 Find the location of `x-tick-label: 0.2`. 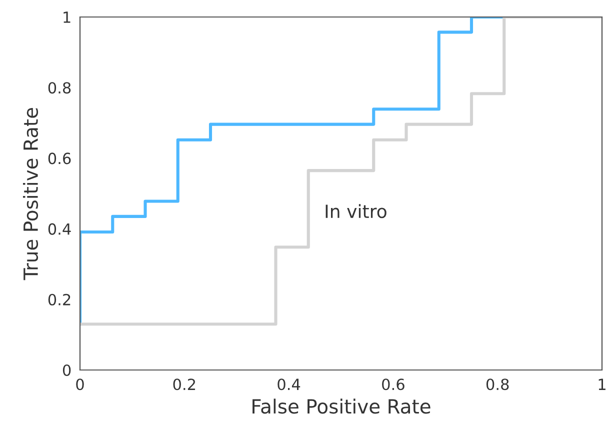

x-tick-label: 0.2 is located at coordinates (184, 384).